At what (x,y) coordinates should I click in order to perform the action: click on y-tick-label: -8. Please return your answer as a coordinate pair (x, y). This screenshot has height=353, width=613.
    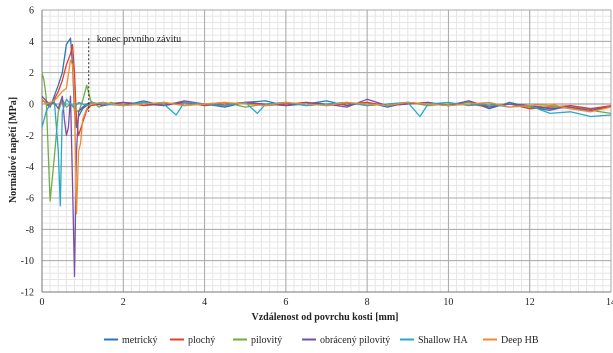
    Looking at the image, I should click on (30, 230).